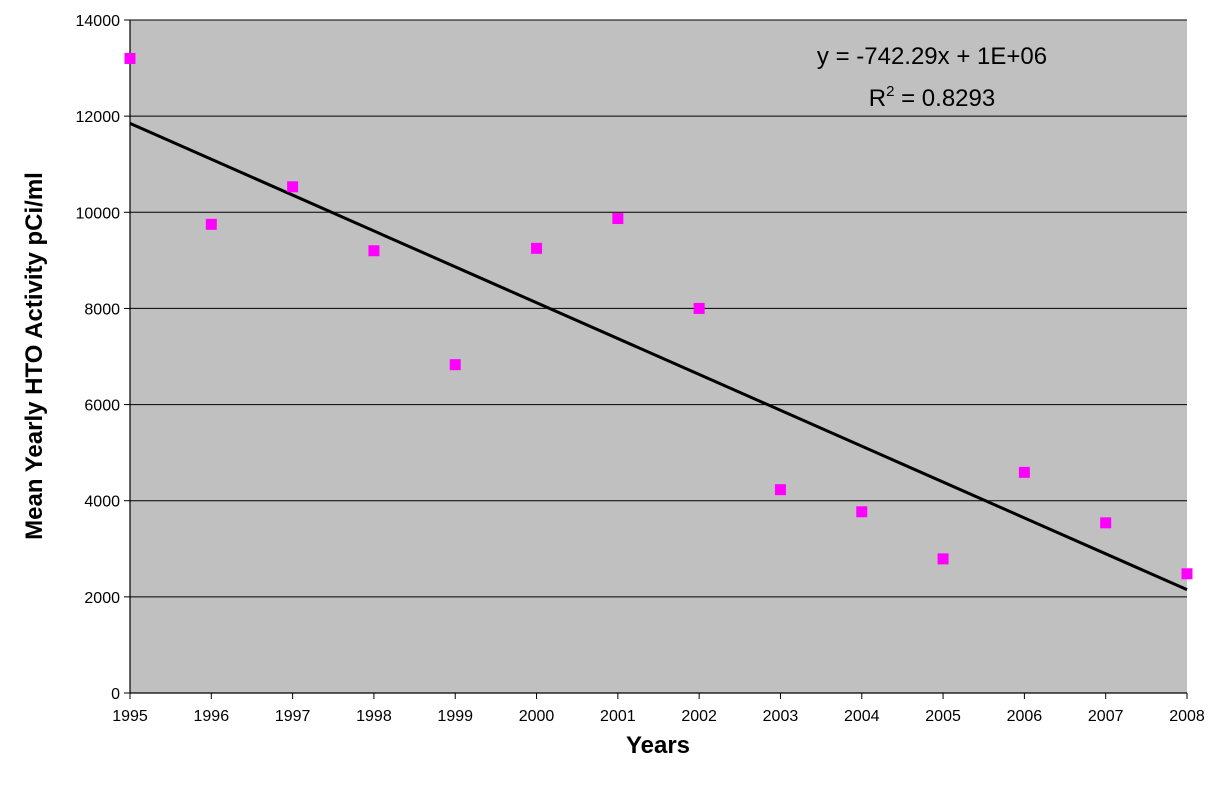 The image size is (1223, 788). Describe the element at coordinates (102, 406) in the screenshot. I see `y-tick-label: 6000` at that location.